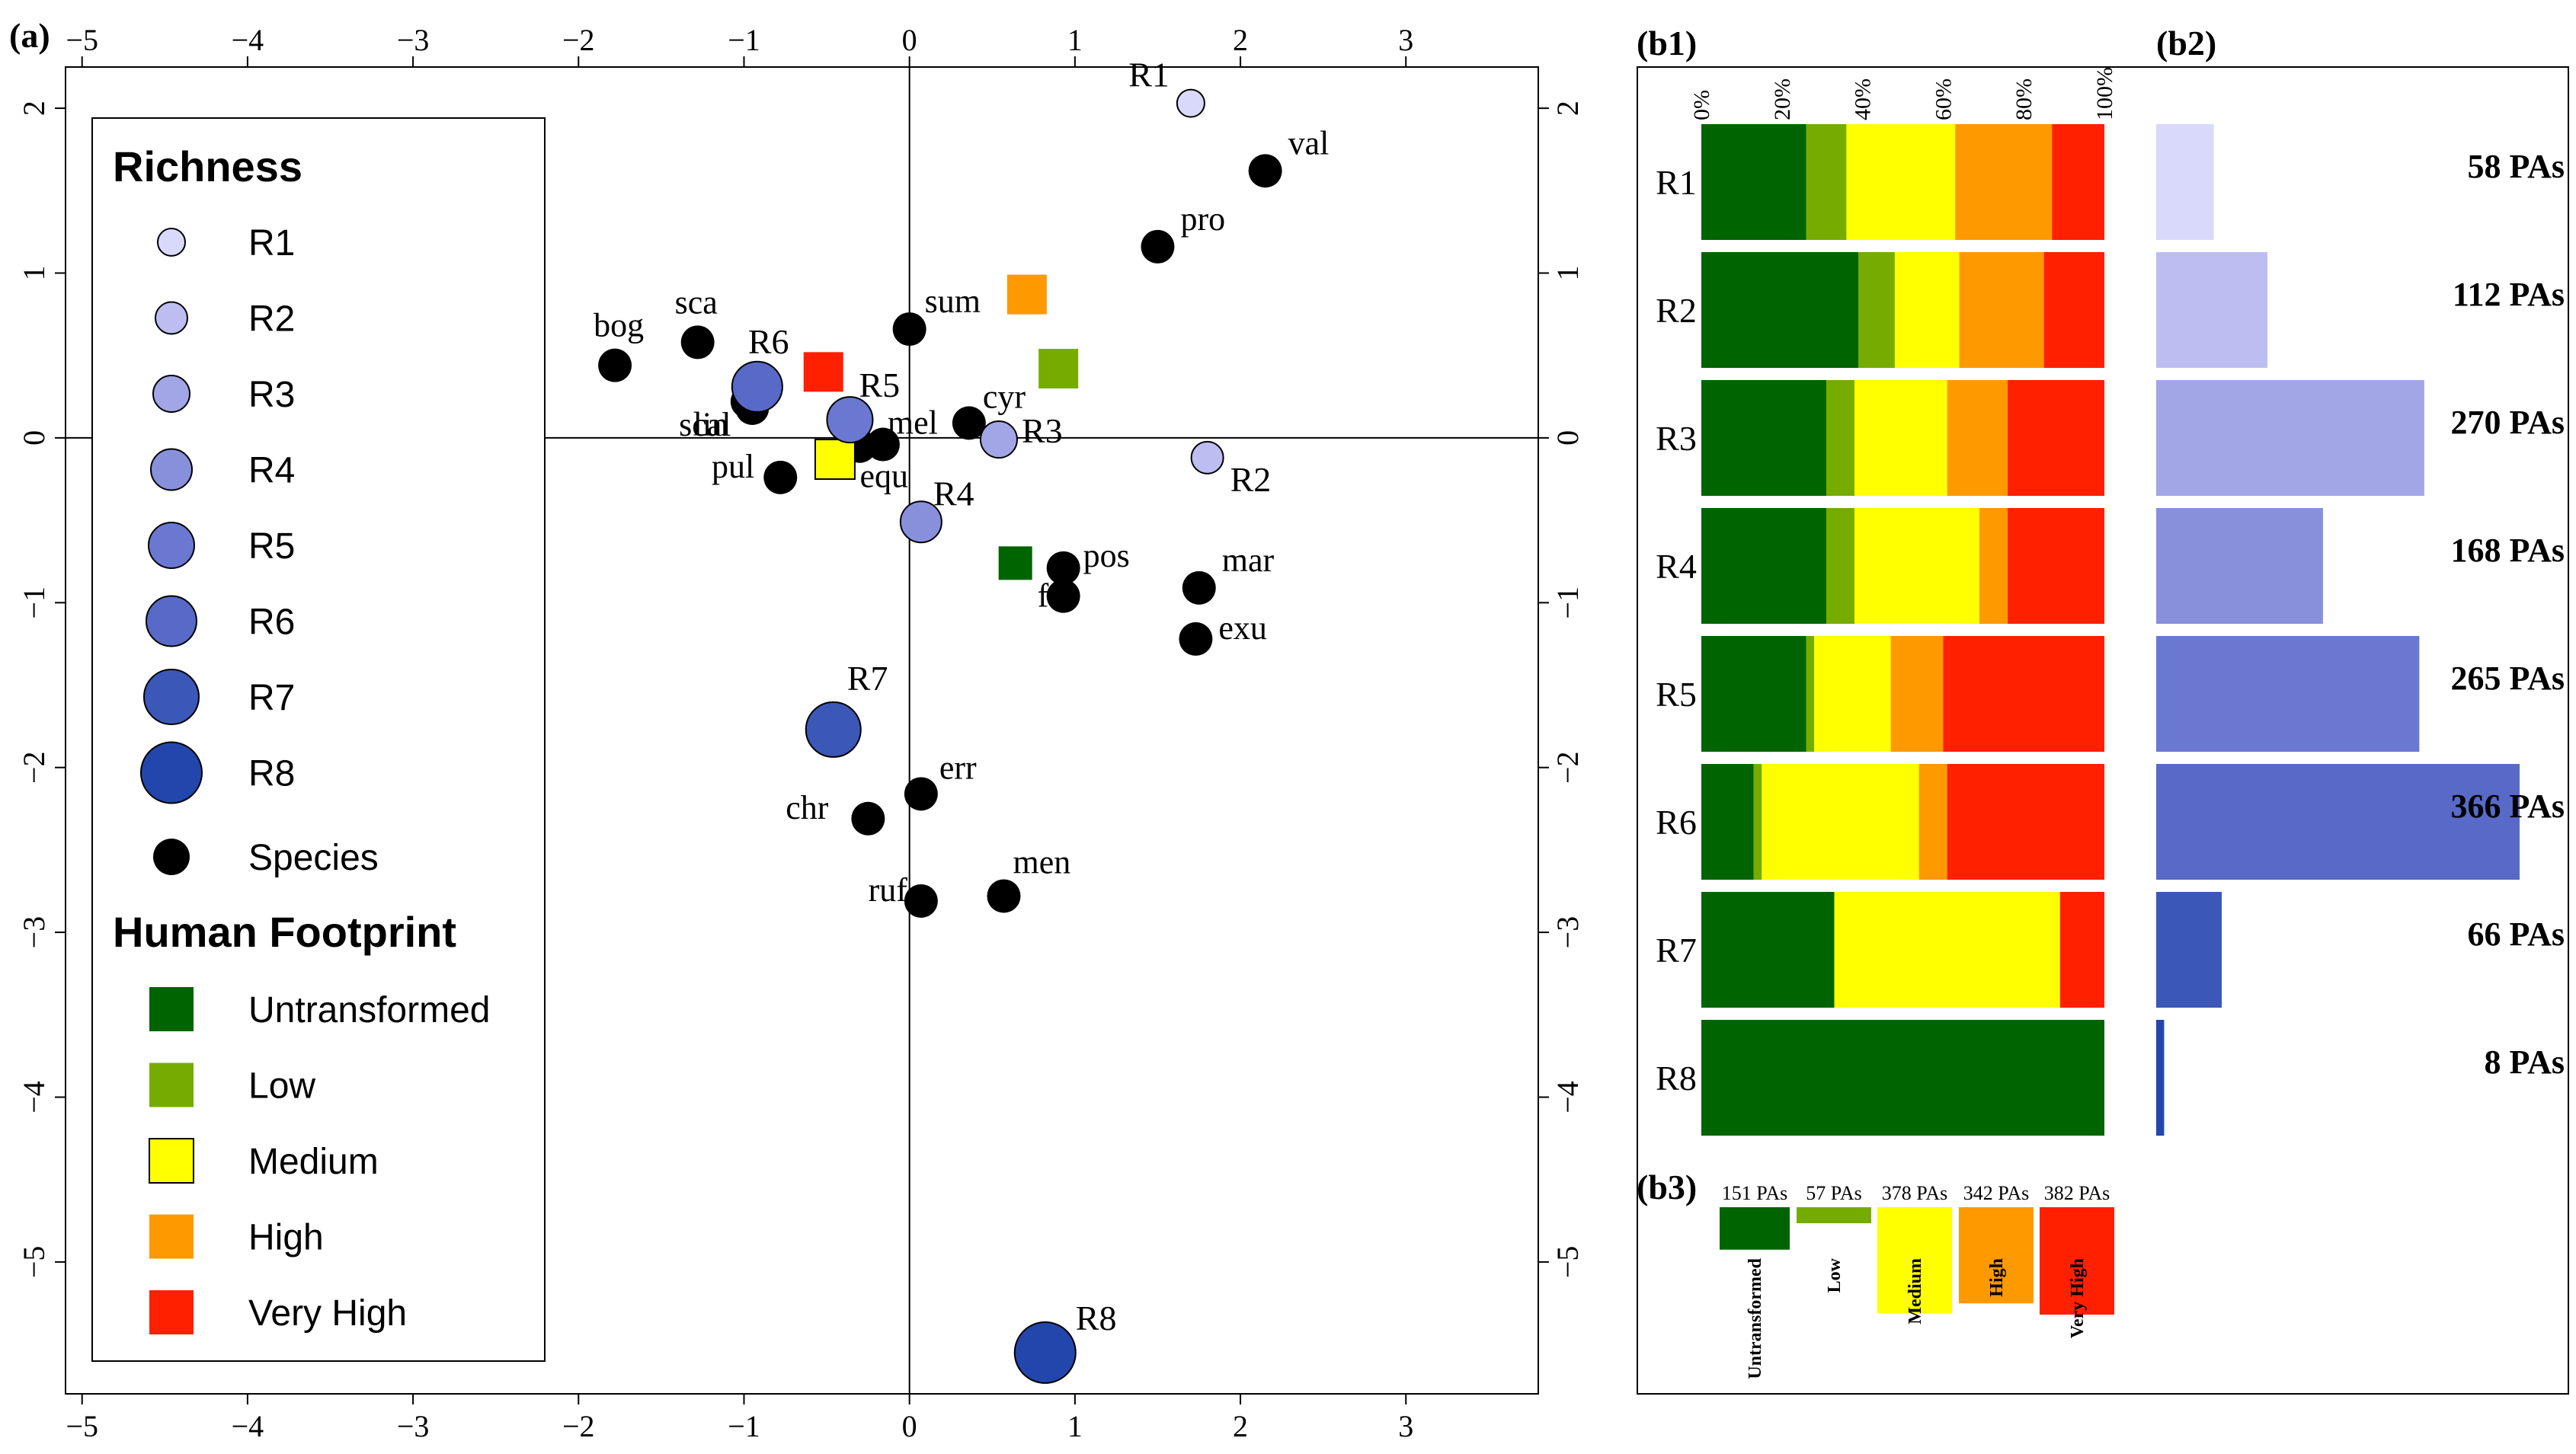 The height and width of the screenshot is (1454, 2576). What do you see at coordinates (1004, 396) in the screenshot?
I see `species-label-cyr: cyr` at bounding box center [1004, 396].